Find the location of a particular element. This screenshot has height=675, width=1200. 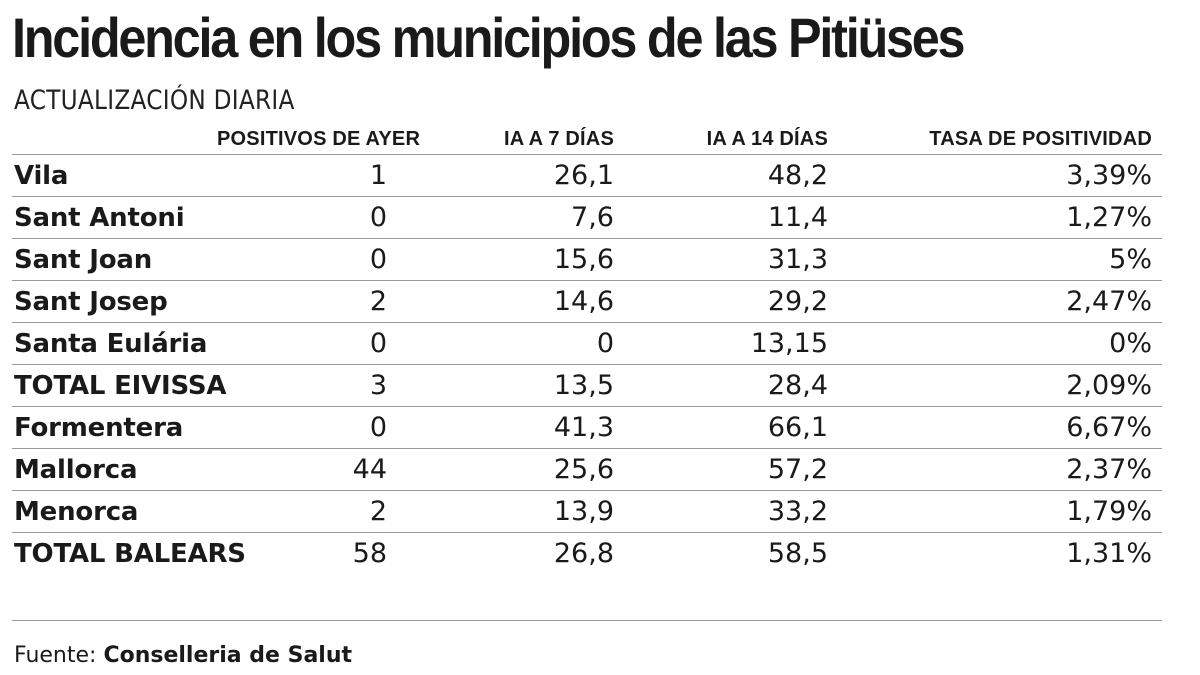

table-row: Sant Antoni 0 7,6 11,4 1,27% is located at coordinates (587, 217).